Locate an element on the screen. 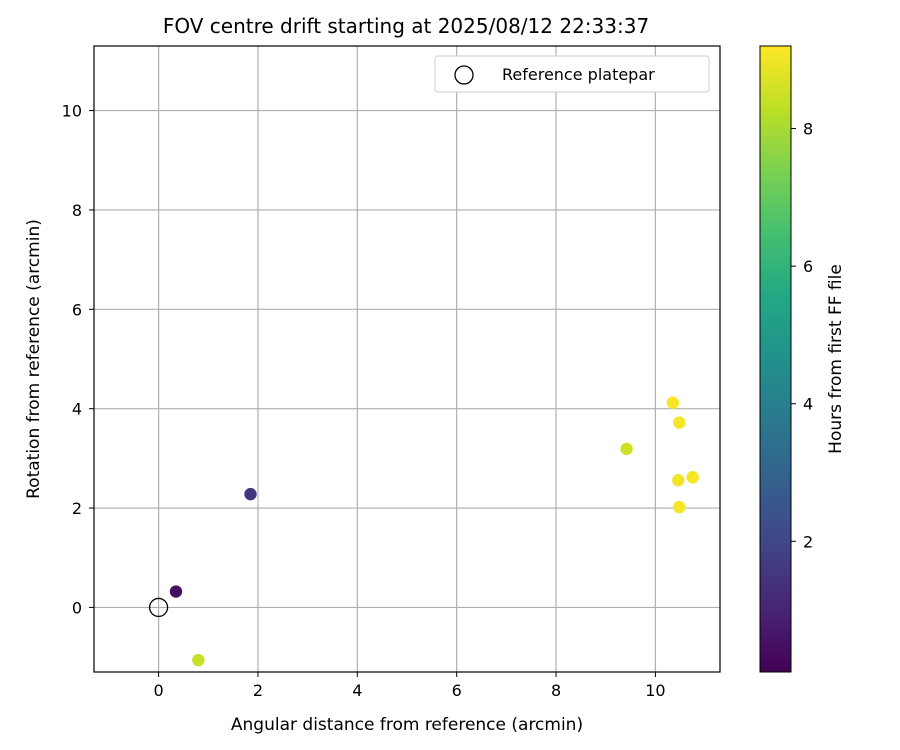 The image size is (900, 750). legend: Reference platepar is located at coordinates (572, 74).